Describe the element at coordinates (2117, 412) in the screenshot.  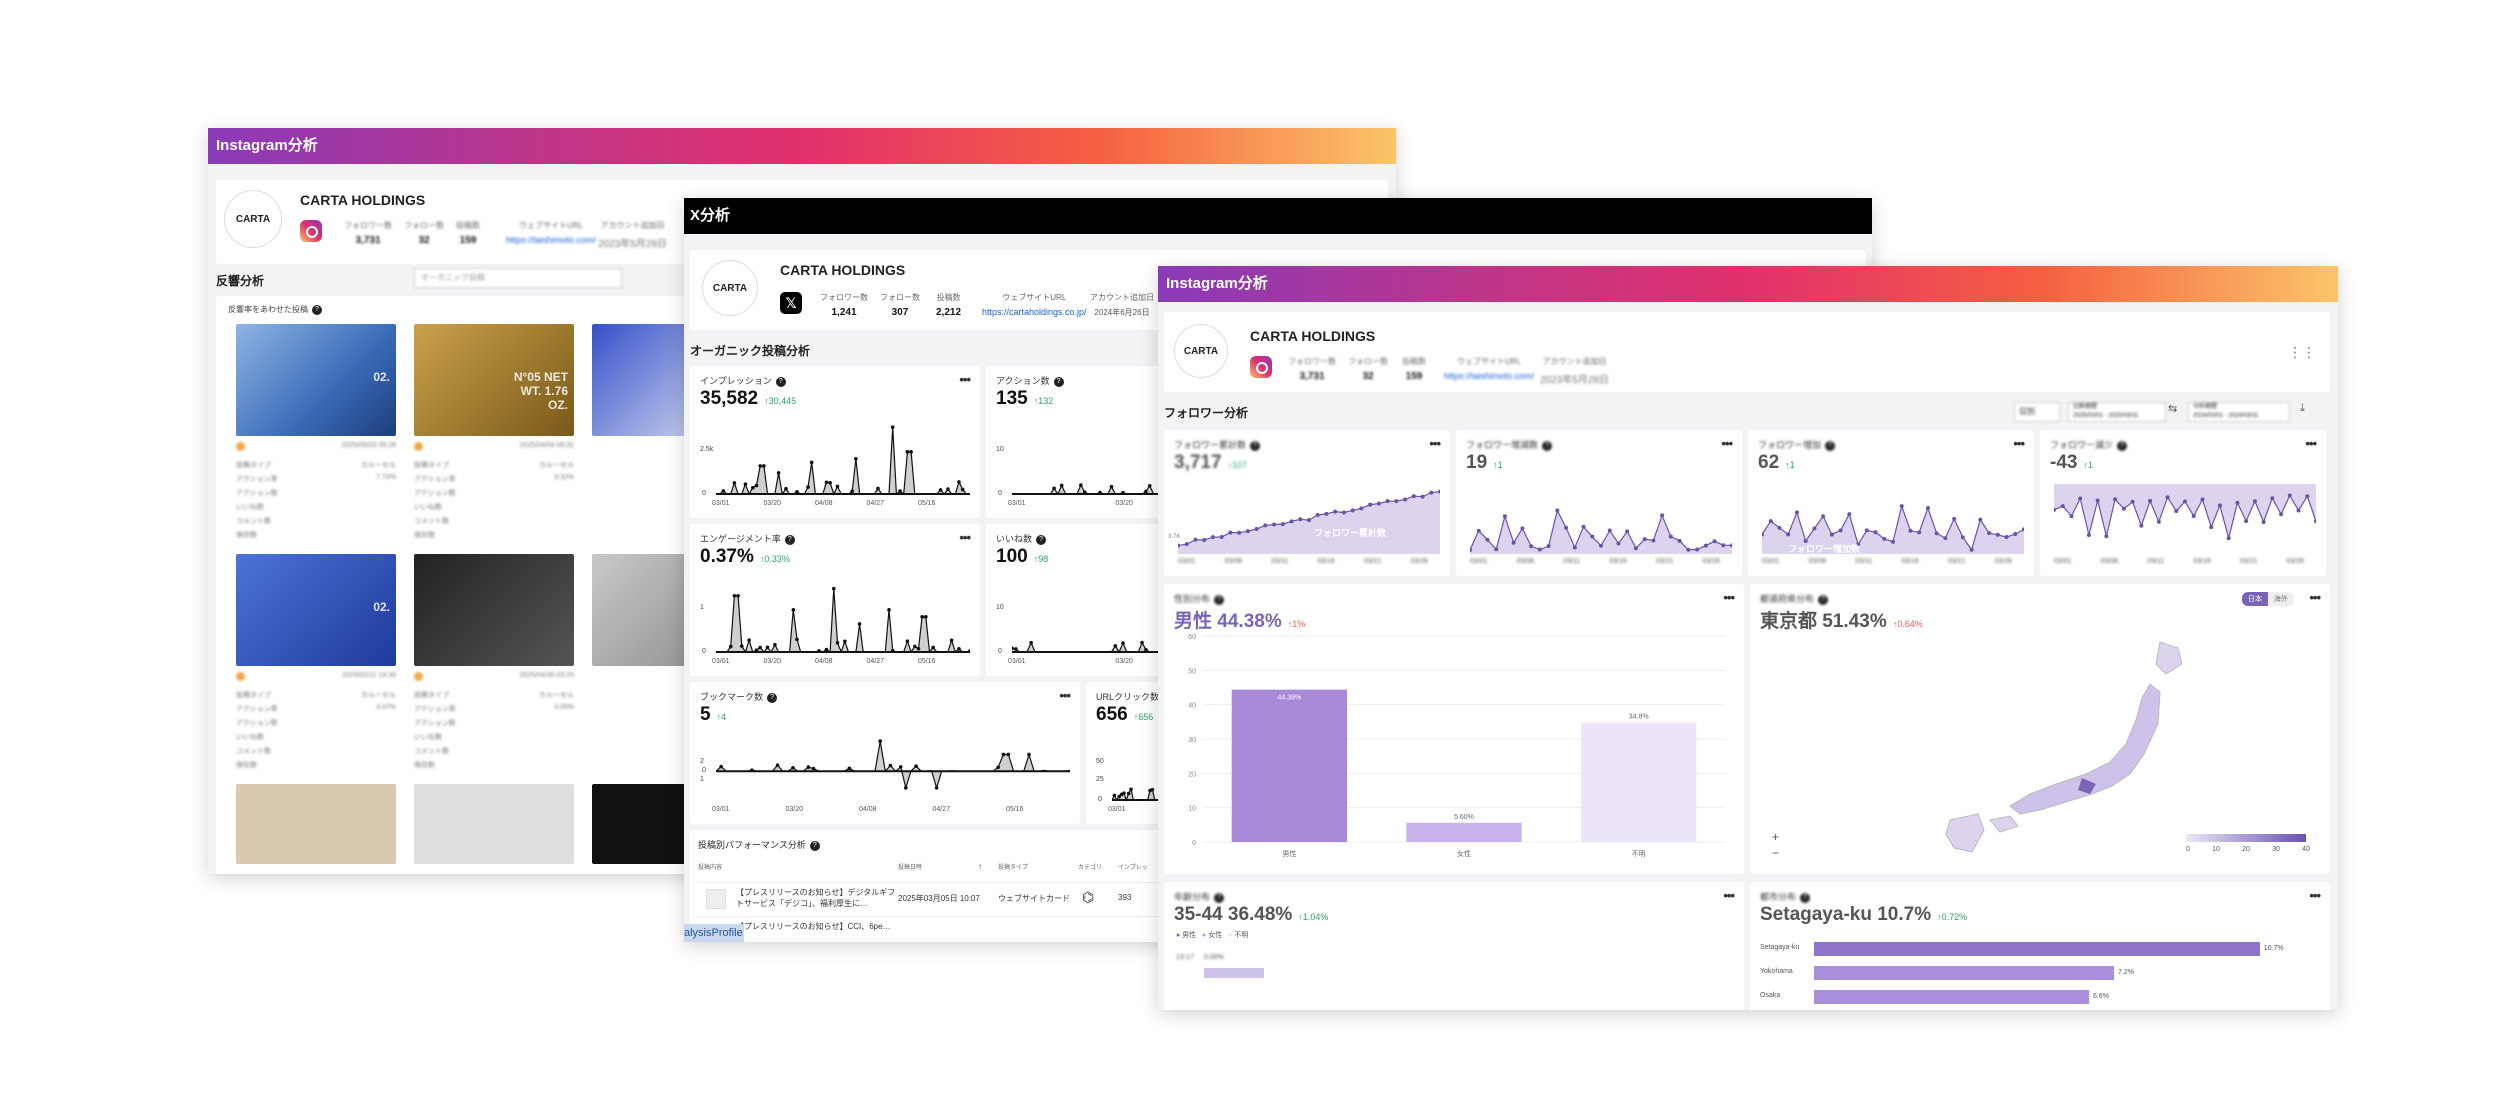
I see `compare-range-picker: 比較期間 2025/03/01 - 2025/03/31` at that location.